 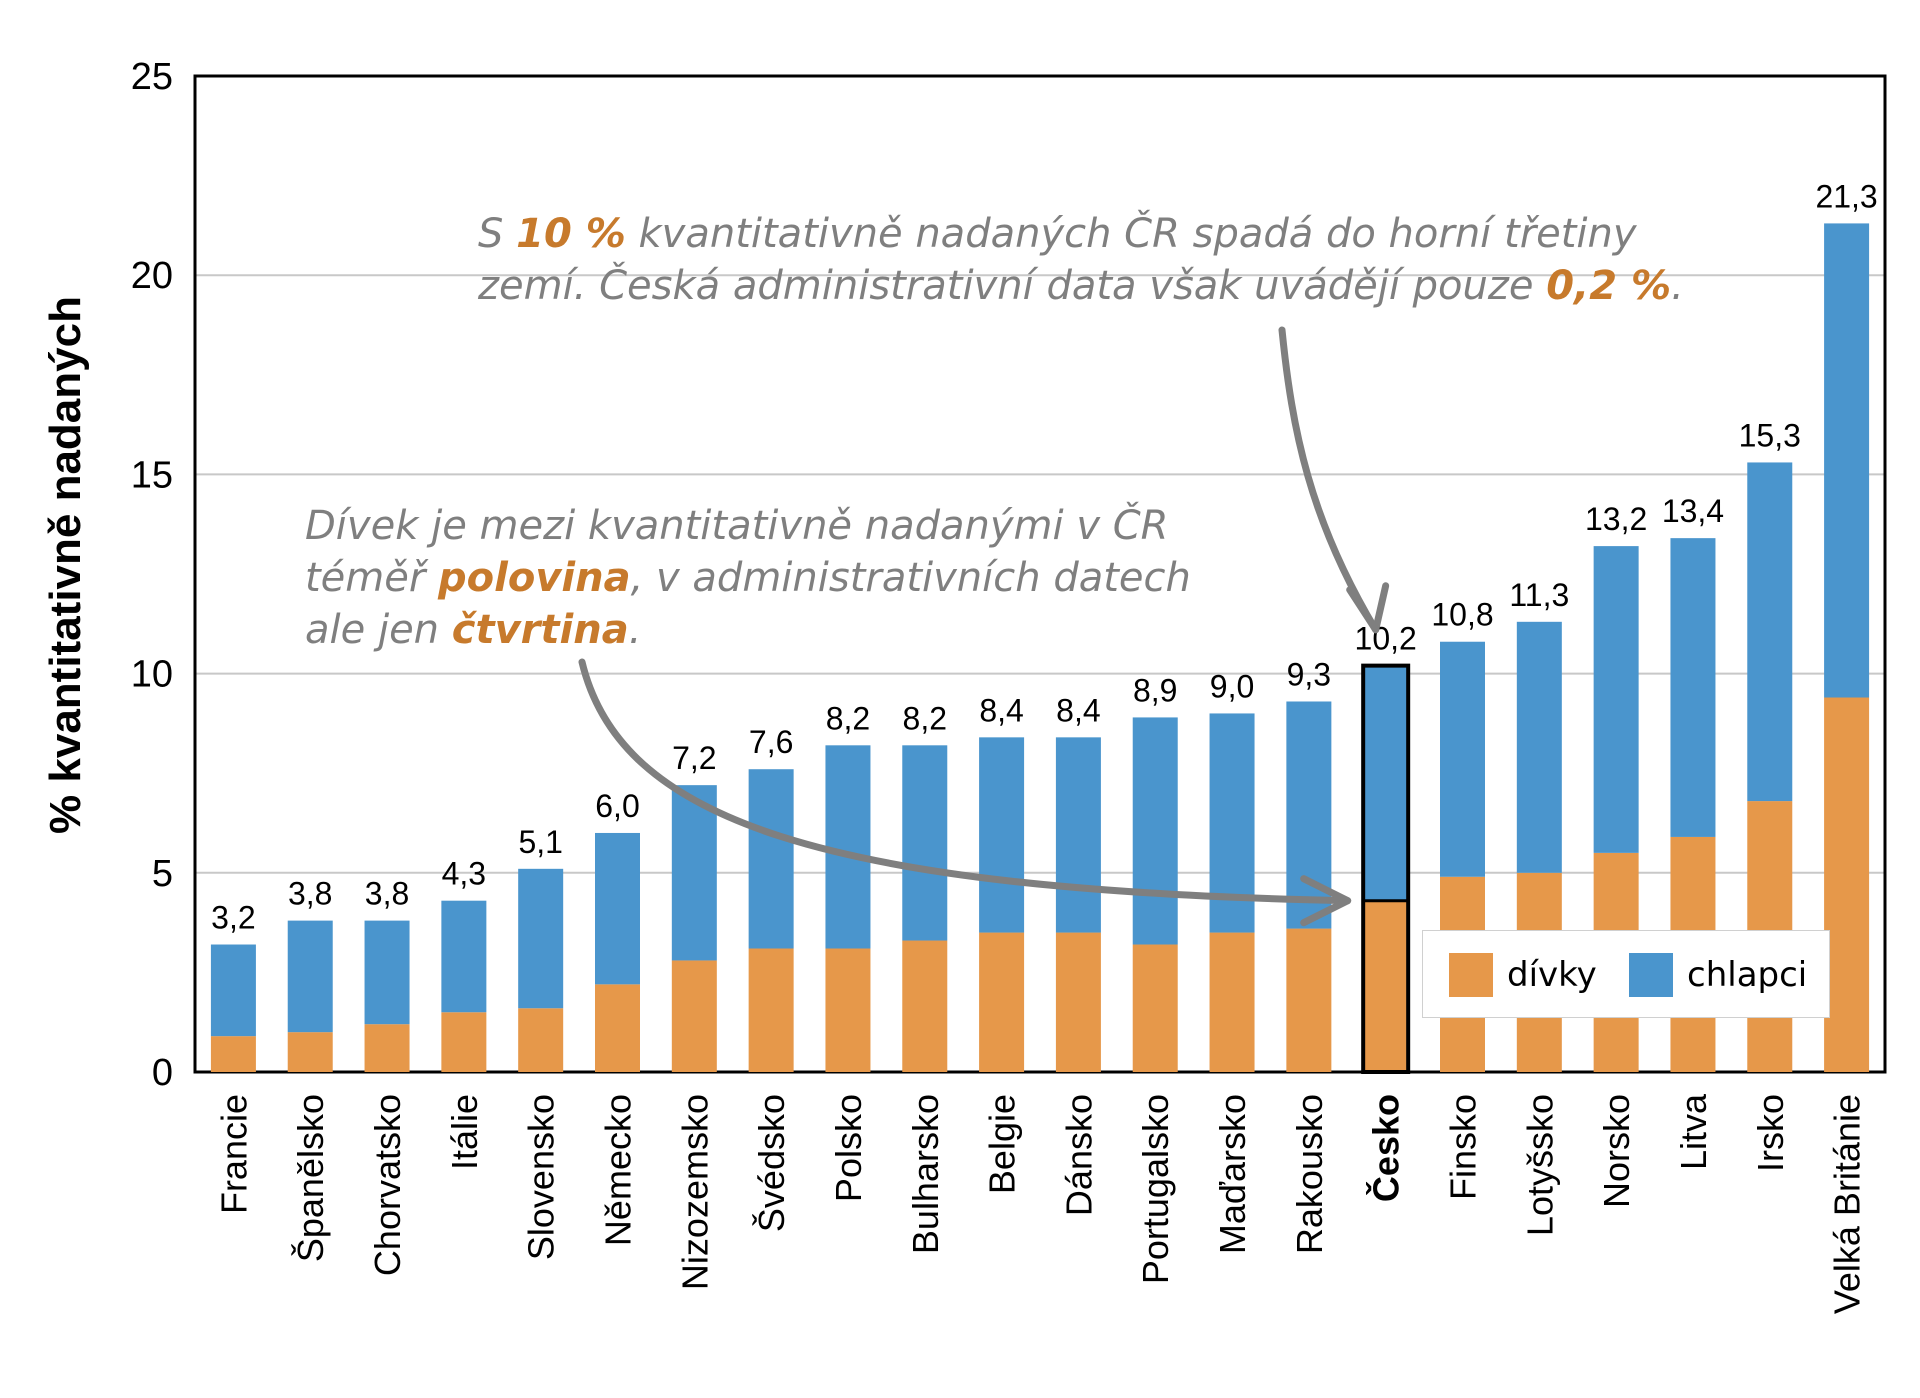 I want to click on x-tick-label: Španělsko, so click(x=310, y=1178).